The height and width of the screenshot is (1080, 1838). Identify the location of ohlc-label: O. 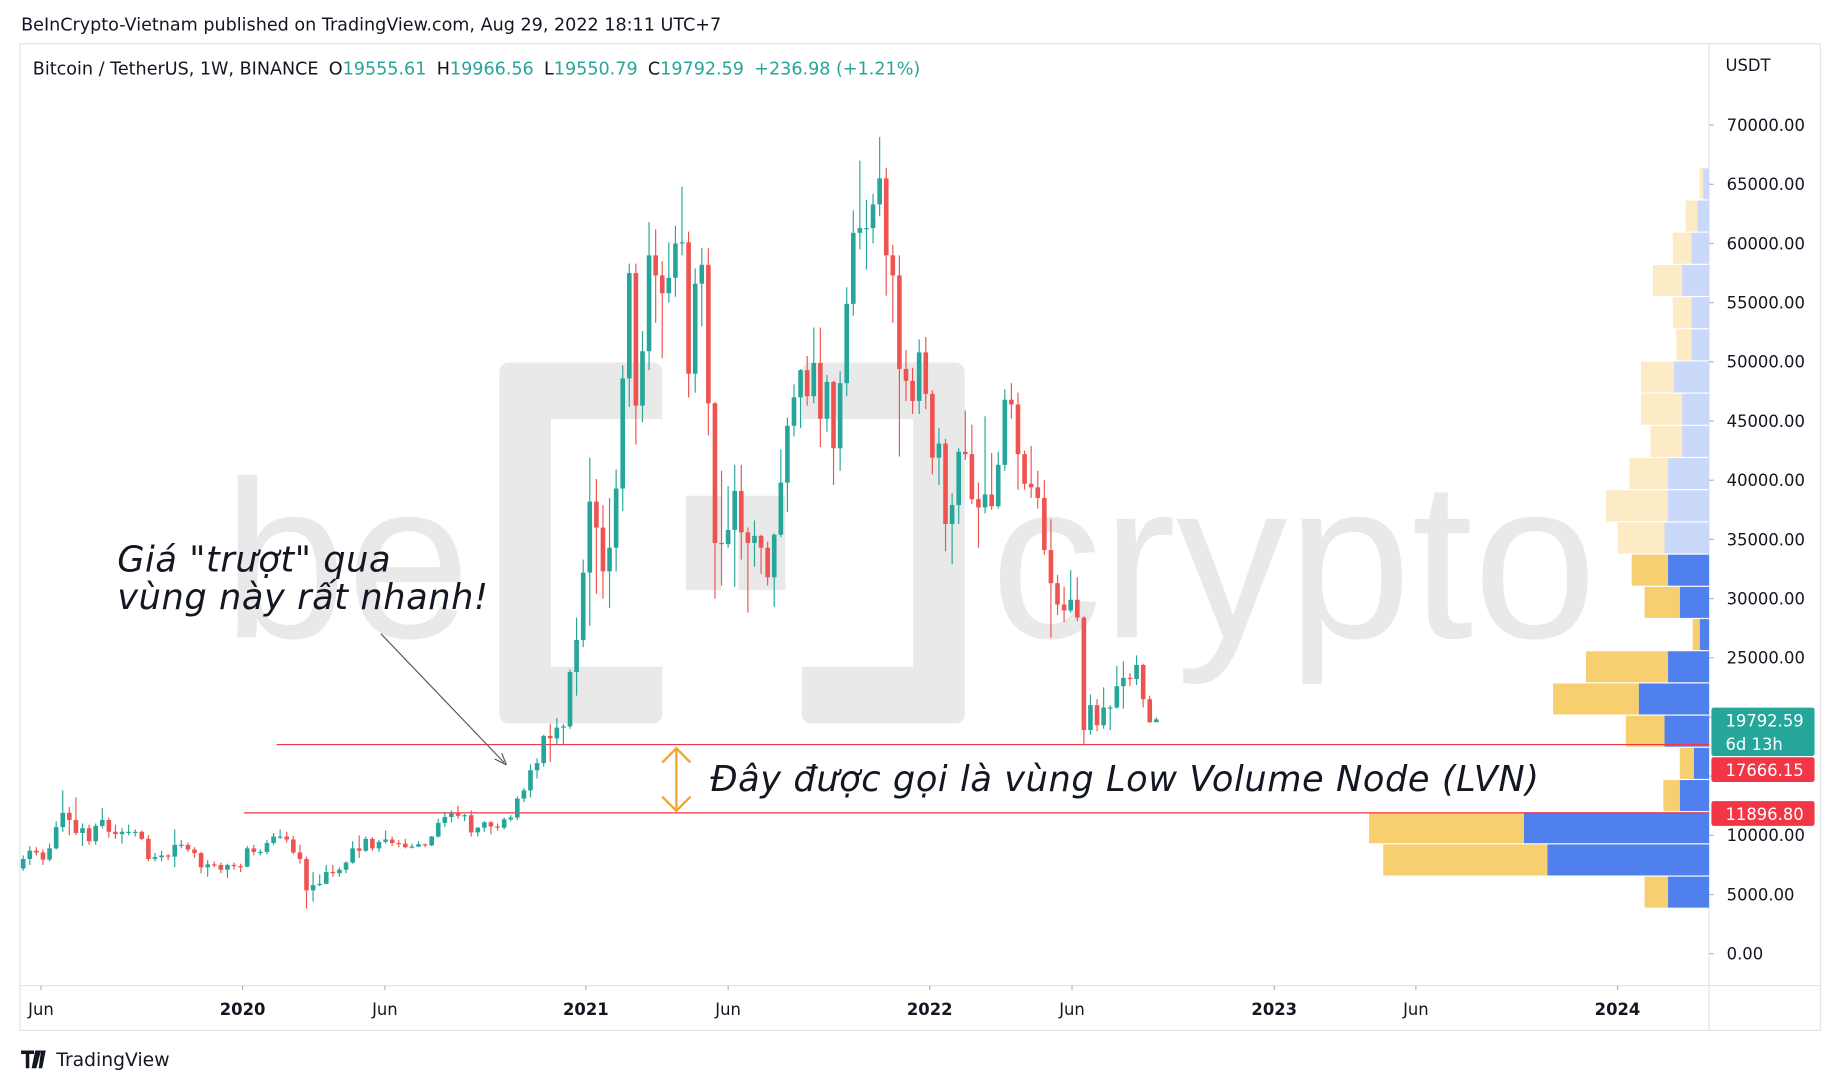
(336, 69).